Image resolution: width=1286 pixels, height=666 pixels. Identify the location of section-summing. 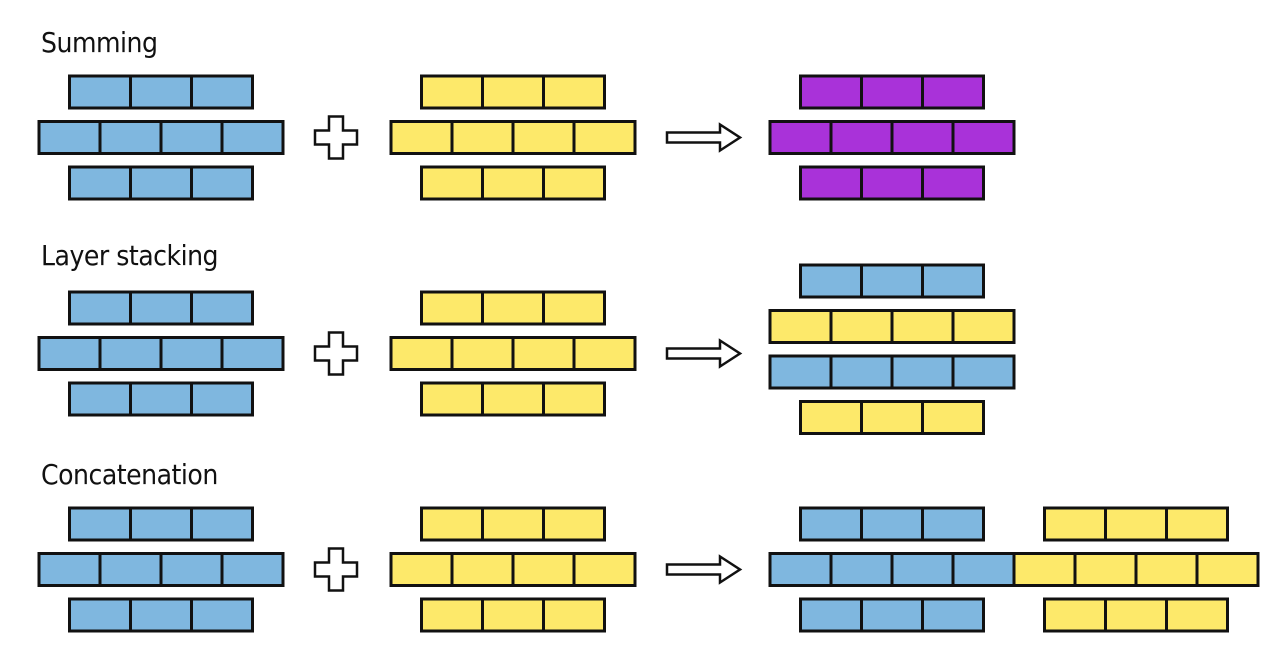
(526, 137).